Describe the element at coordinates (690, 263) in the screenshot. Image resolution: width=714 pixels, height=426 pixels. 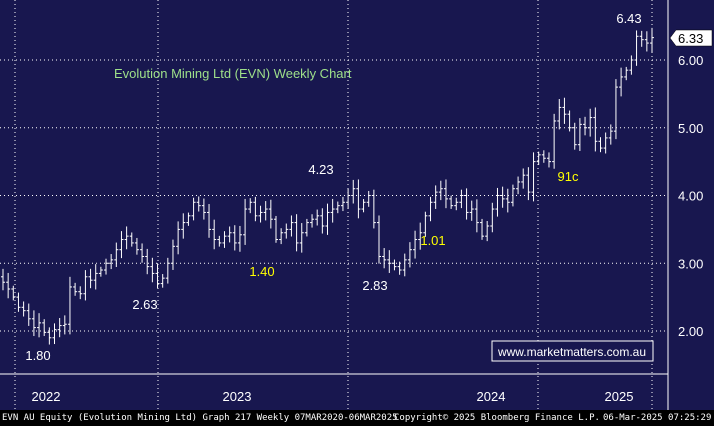
I see `y-tick-label: 3.00` at that location.